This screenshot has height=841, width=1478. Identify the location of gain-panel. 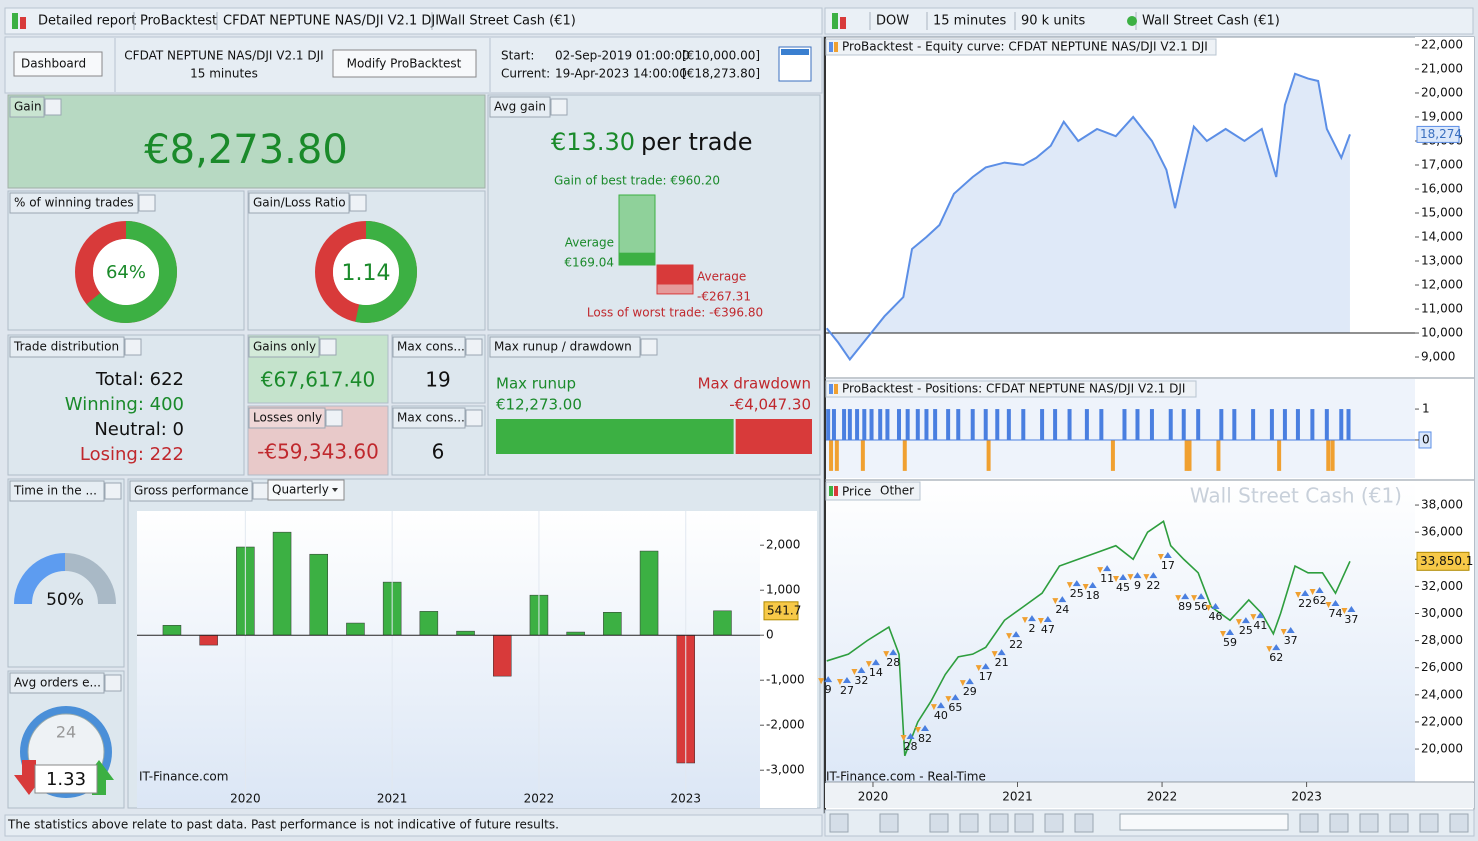
(246, 141).